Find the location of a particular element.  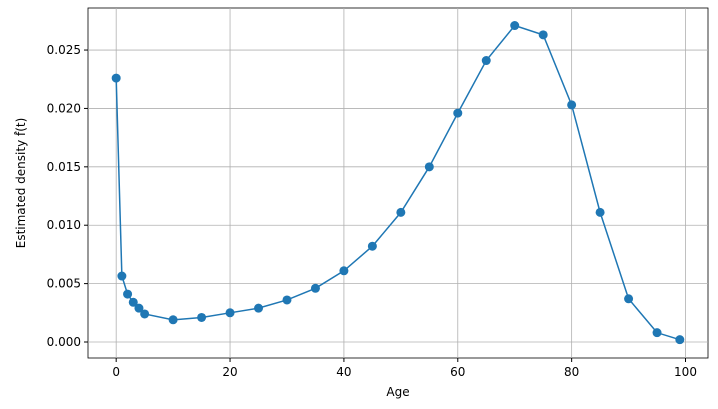

x-tick-label: 80 is located at coordinates (571, 372).